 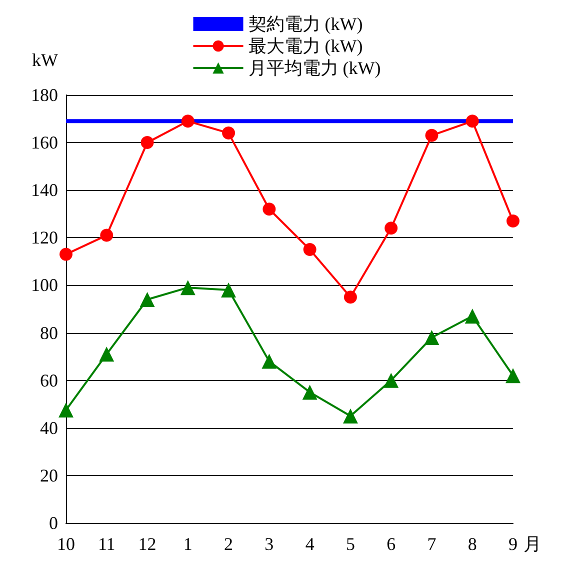 What do you see at coordinates (53, 523) in the screenshot?
I see `y-tick-label: 0` at bounding box center [53, 523].